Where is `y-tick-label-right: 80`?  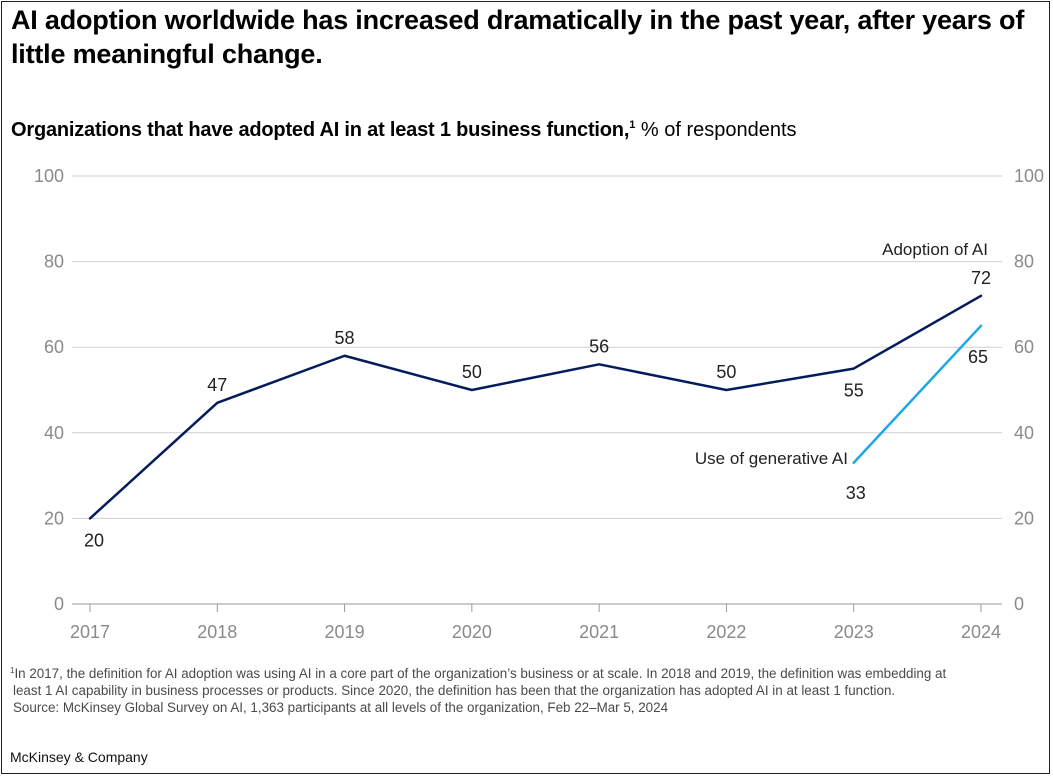
y-tick-label-right: 80 is located at coordinates (1024, 262).